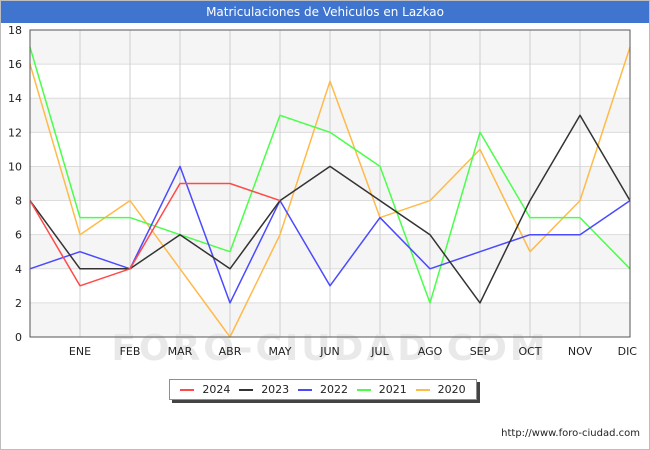  What do you see at coordinates (275, 389) in the screenshot?
I see `legend-label: 2023` at bounding box center [275, 389].